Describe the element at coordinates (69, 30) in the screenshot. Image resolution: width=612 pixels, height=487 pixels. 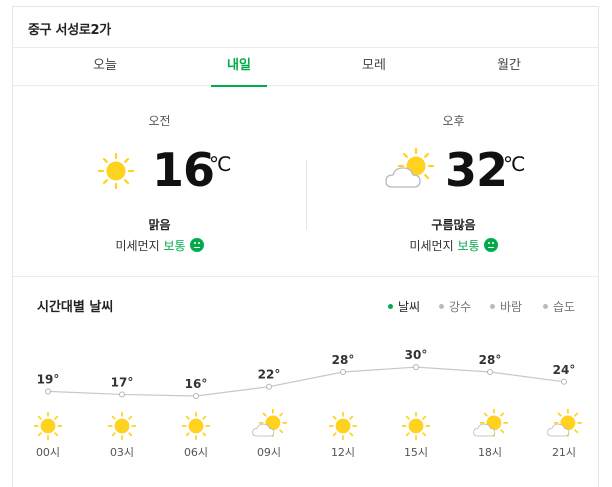
I see `location-name: 중구 서성로2가` at that location.